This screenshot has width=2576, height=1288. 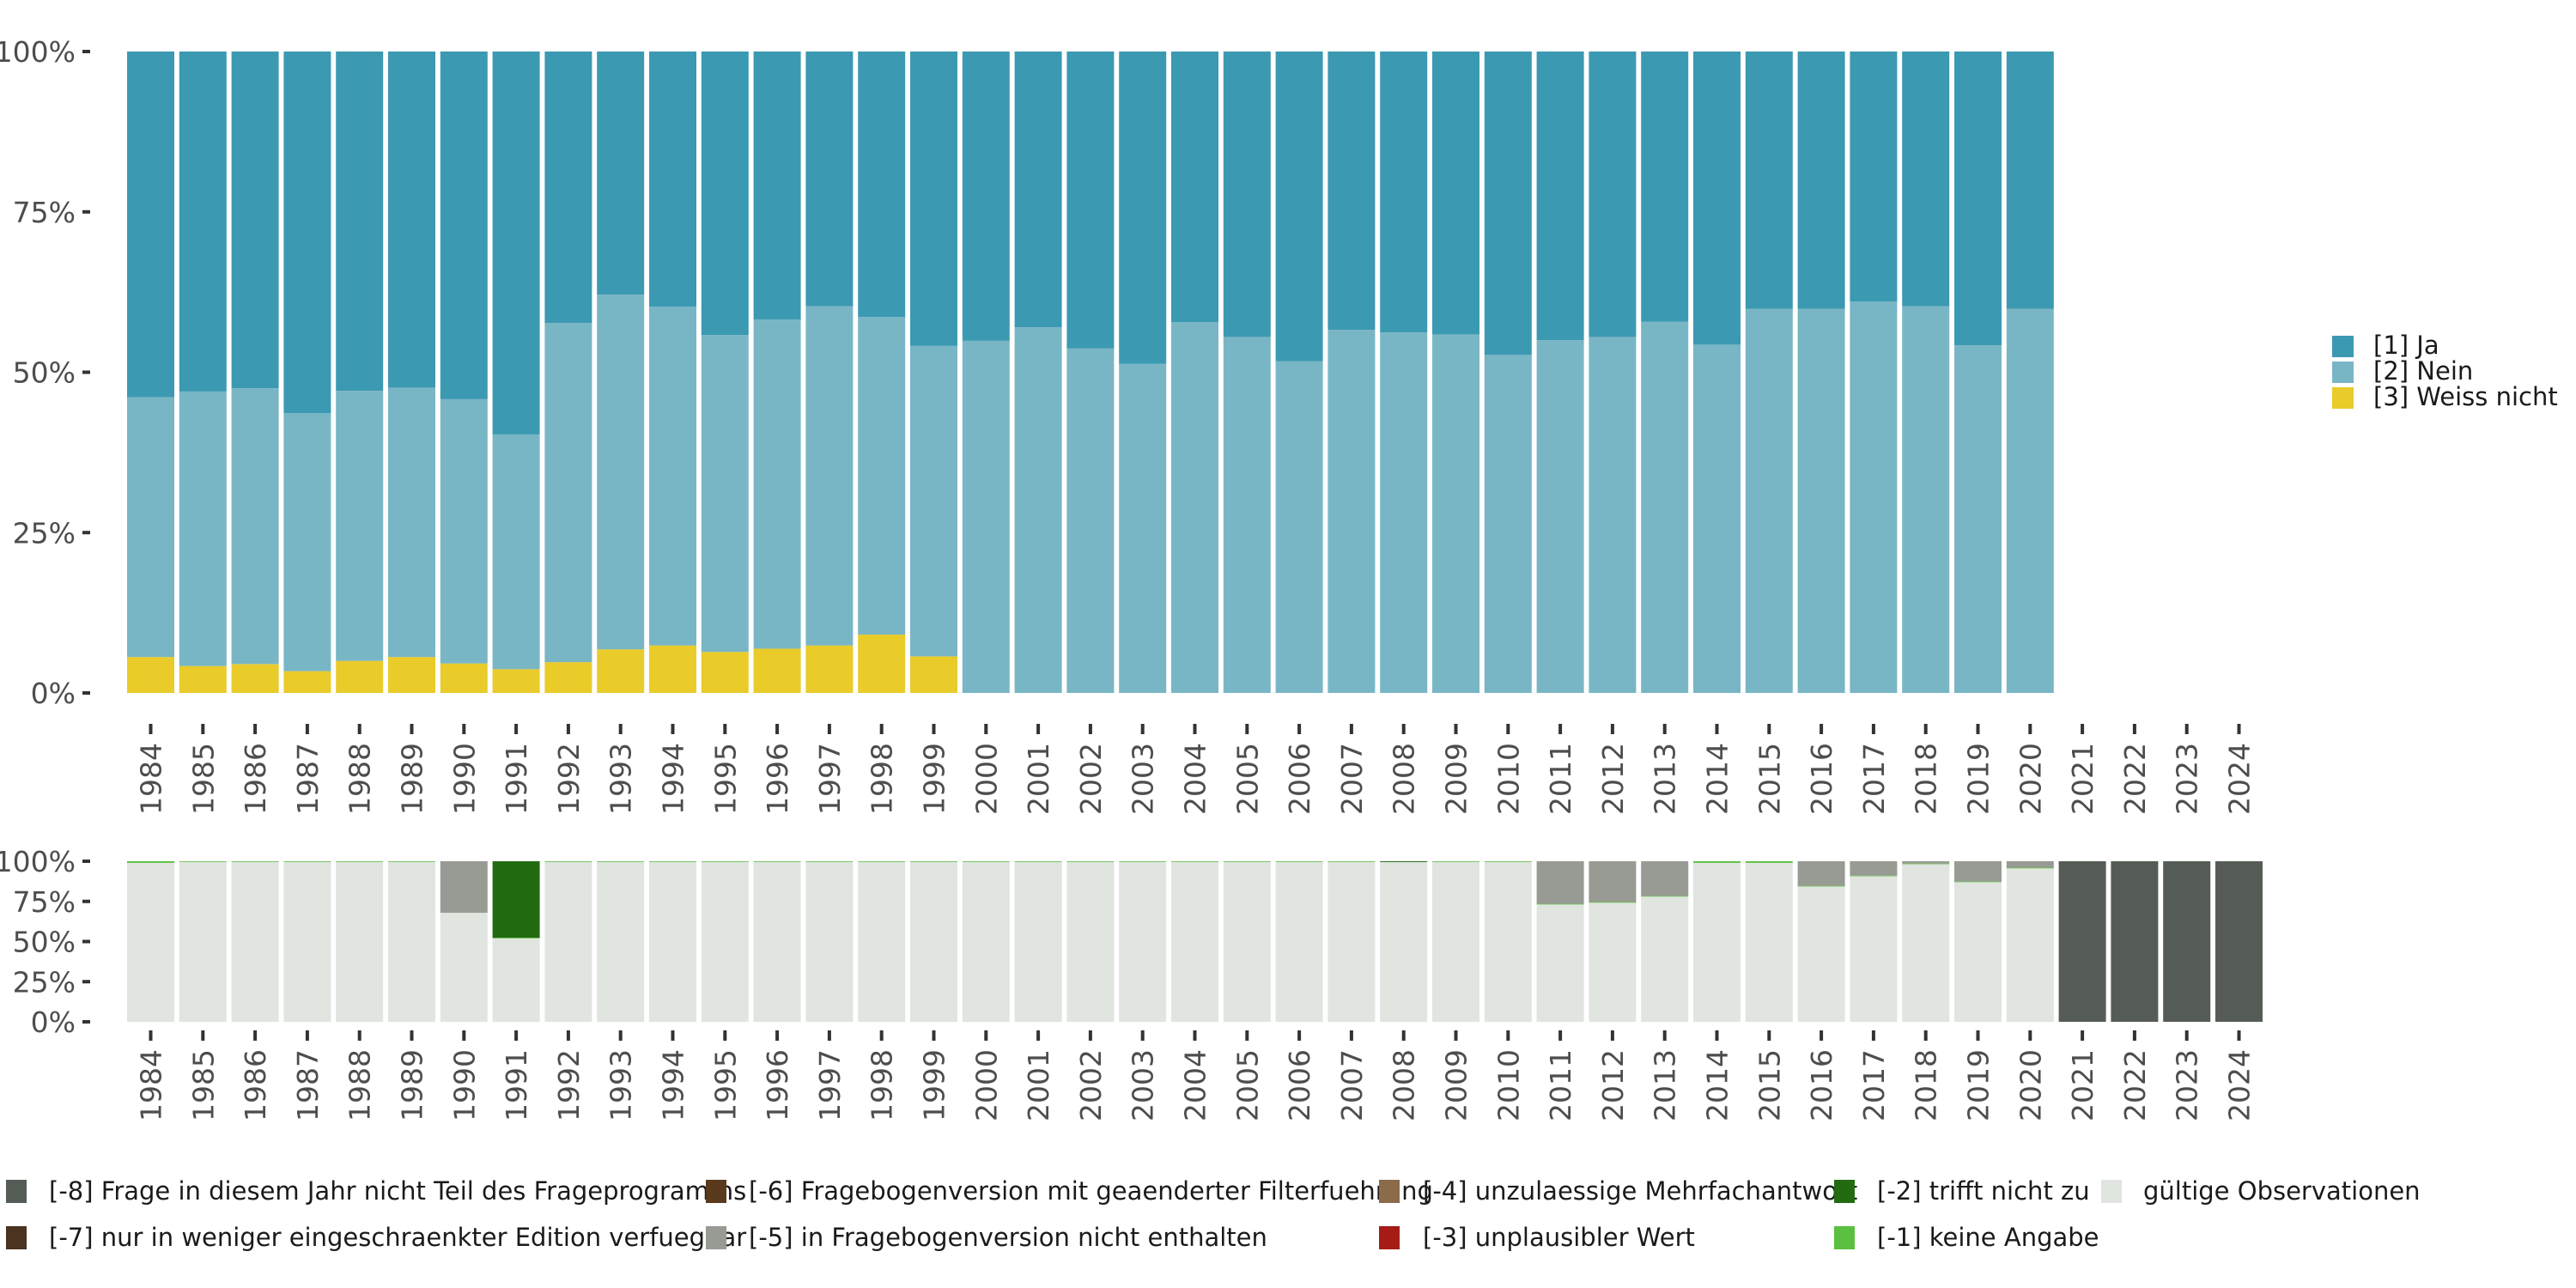 I want to click on bar-segment-1990-g-ltige-observationen, so click(x=464, y=968).